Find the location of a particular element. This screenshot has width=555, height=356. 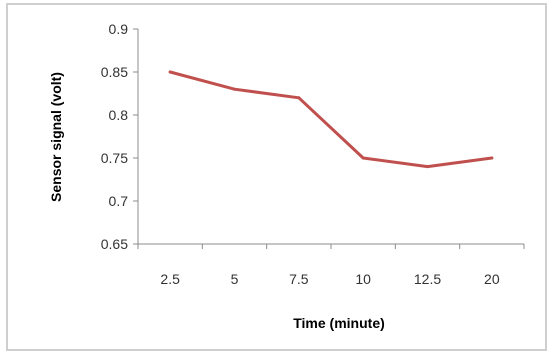

y-tick-labels: 0.65 0.7 0.75 0.8 0.85 0.9 is located at coordinates (114, 136).